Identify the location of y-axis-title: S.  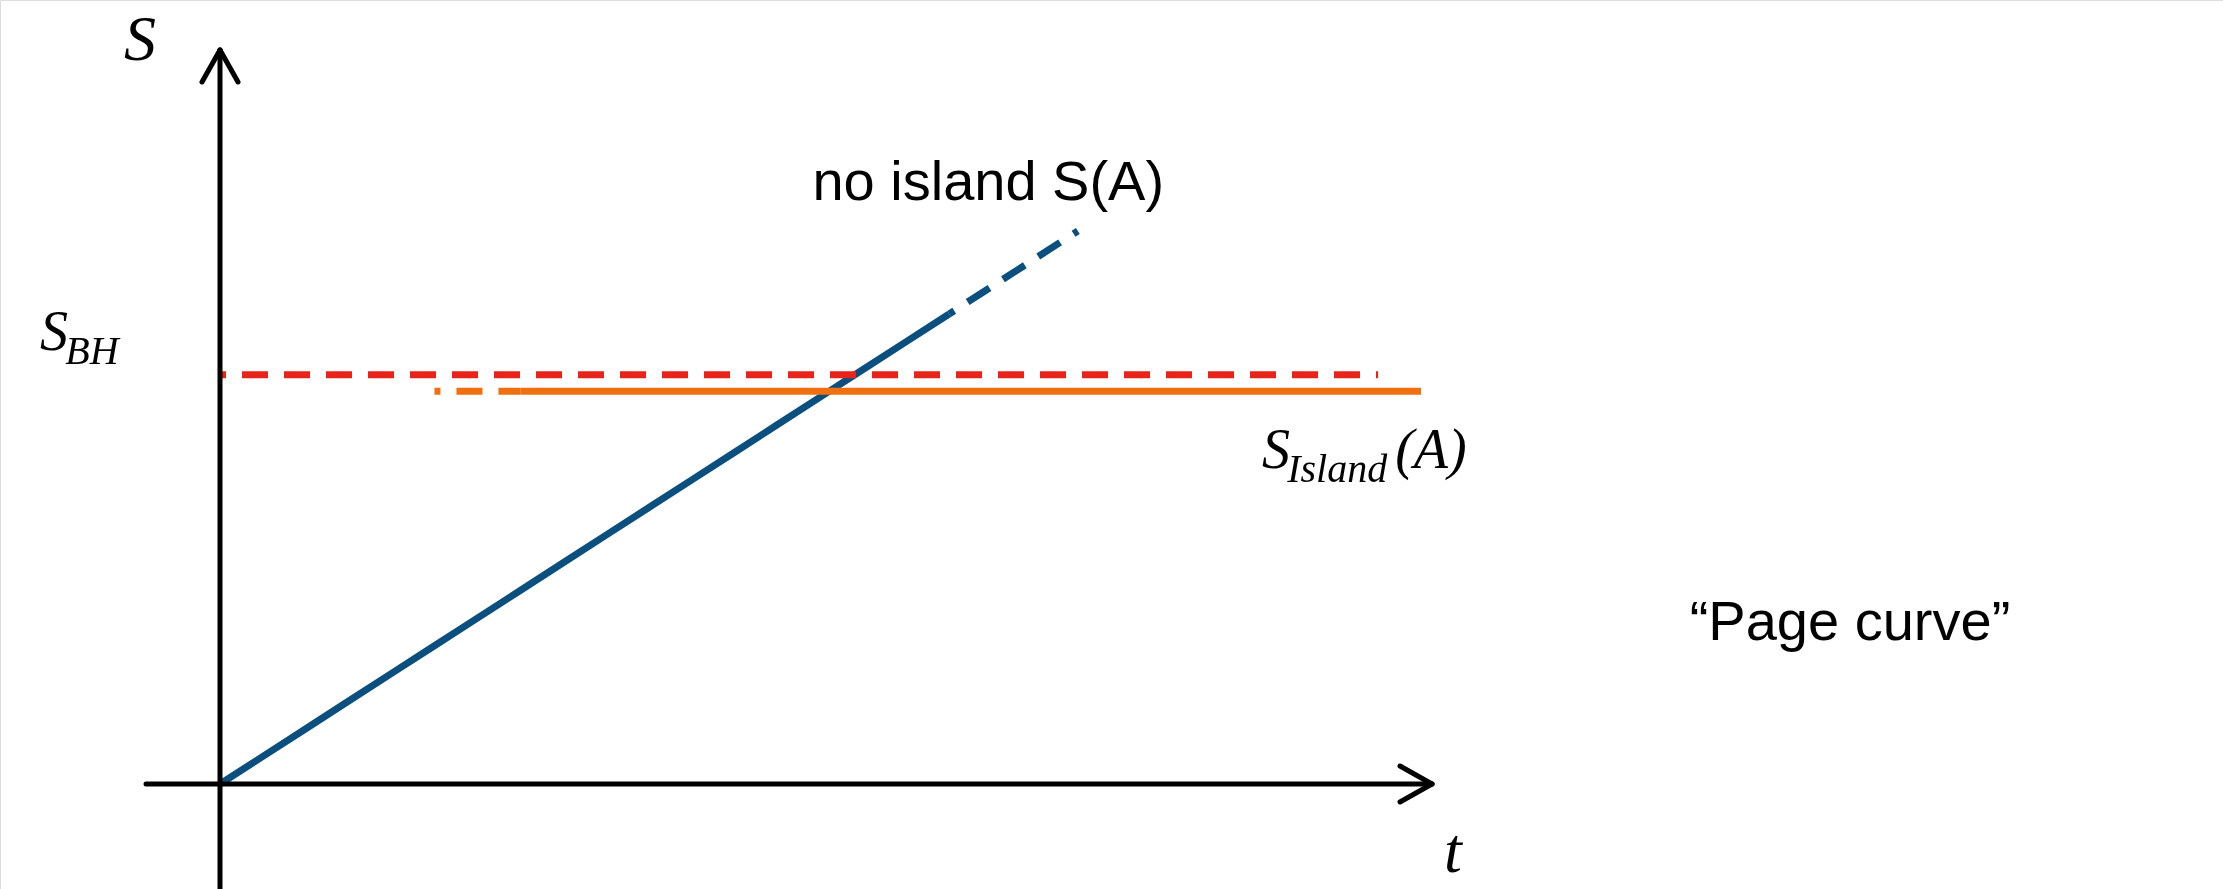
(140, 38).